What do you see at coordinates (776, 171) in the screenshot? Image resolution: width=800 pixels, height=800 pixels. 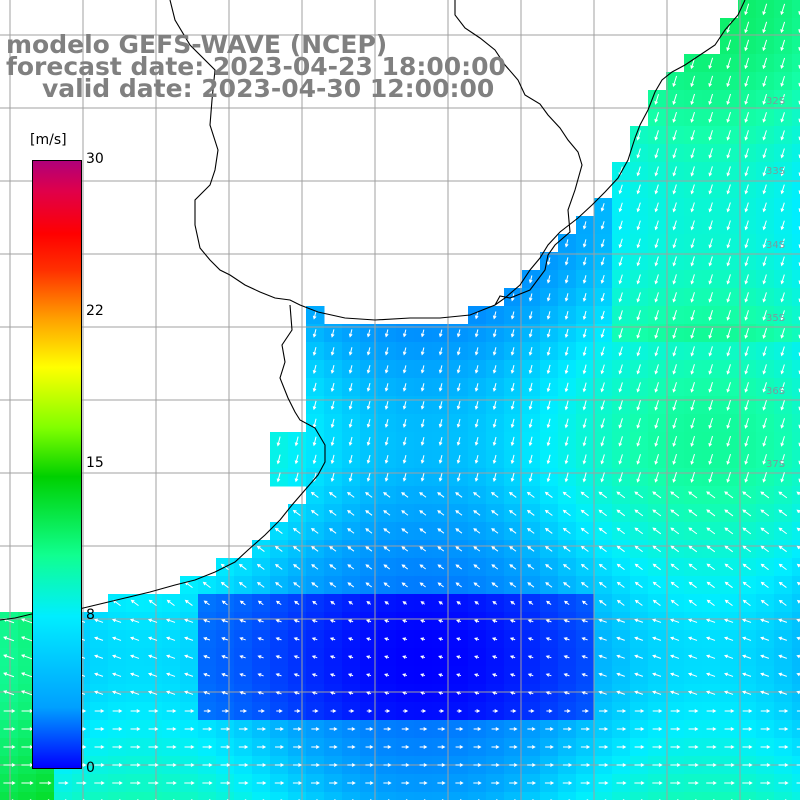 I see `latitude-label: 33S` at bounding box center [776, 171].